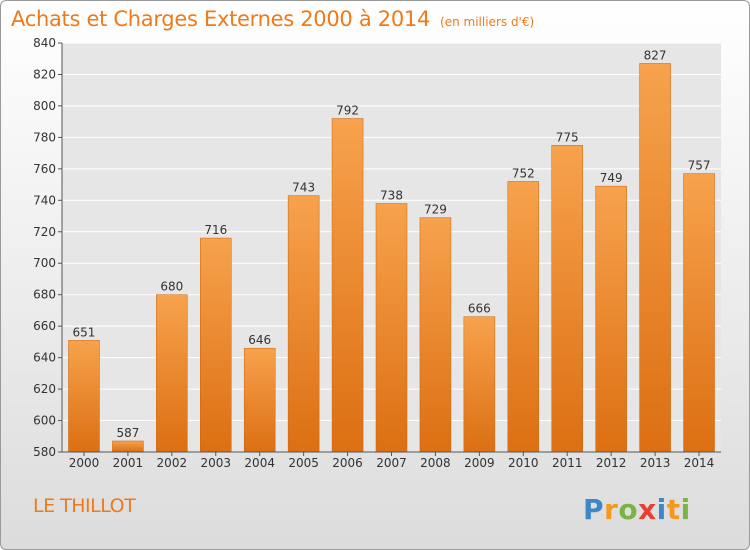  I want to click on x-tick-label: 2006, so click(347, 463).